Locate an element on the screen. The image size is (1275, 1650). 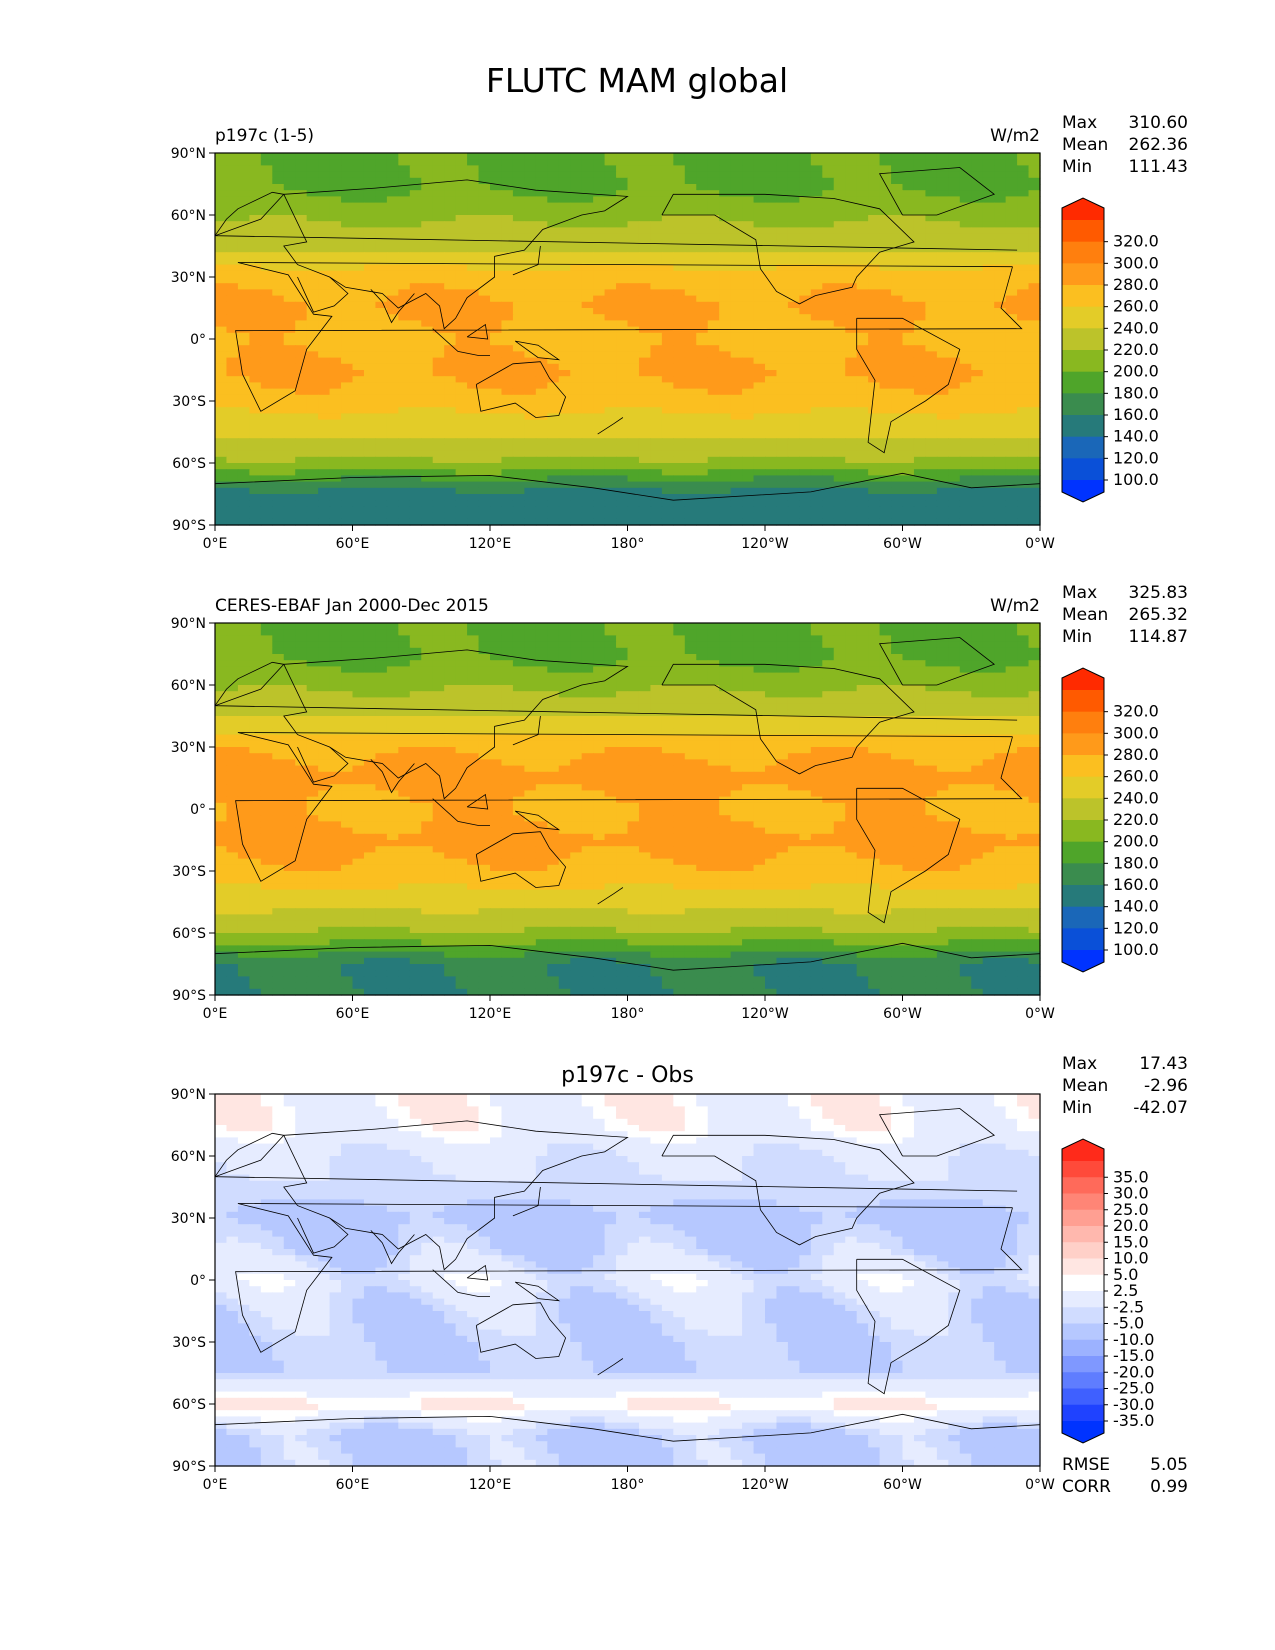
stat-value: 262.36 is located at coordinates (1158, 145).